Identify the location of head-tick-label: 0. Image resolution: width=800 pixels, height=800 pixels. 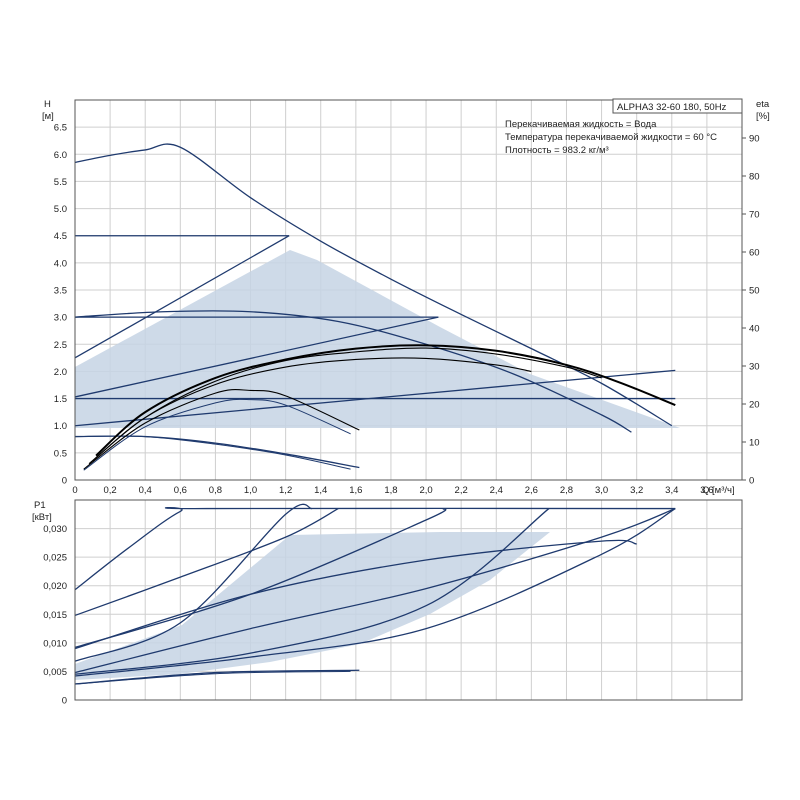
(64, 481).